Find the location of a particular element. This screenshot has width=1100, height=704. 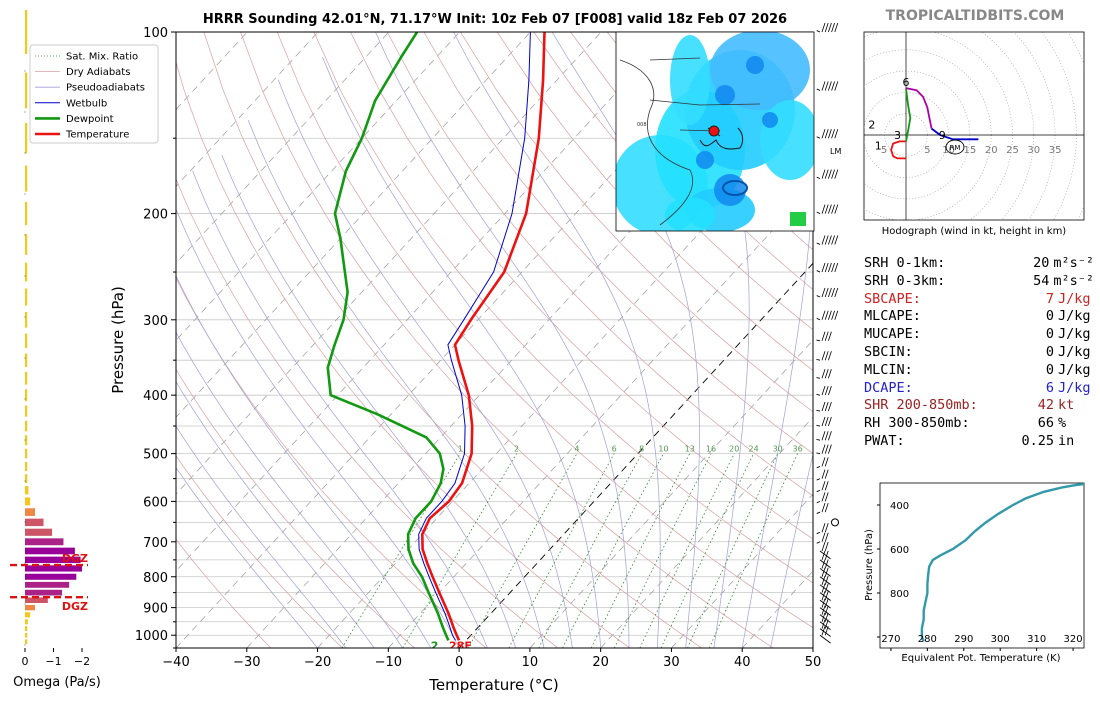

mixing-ratio-label: 1 is located at coordinates (460, 449).